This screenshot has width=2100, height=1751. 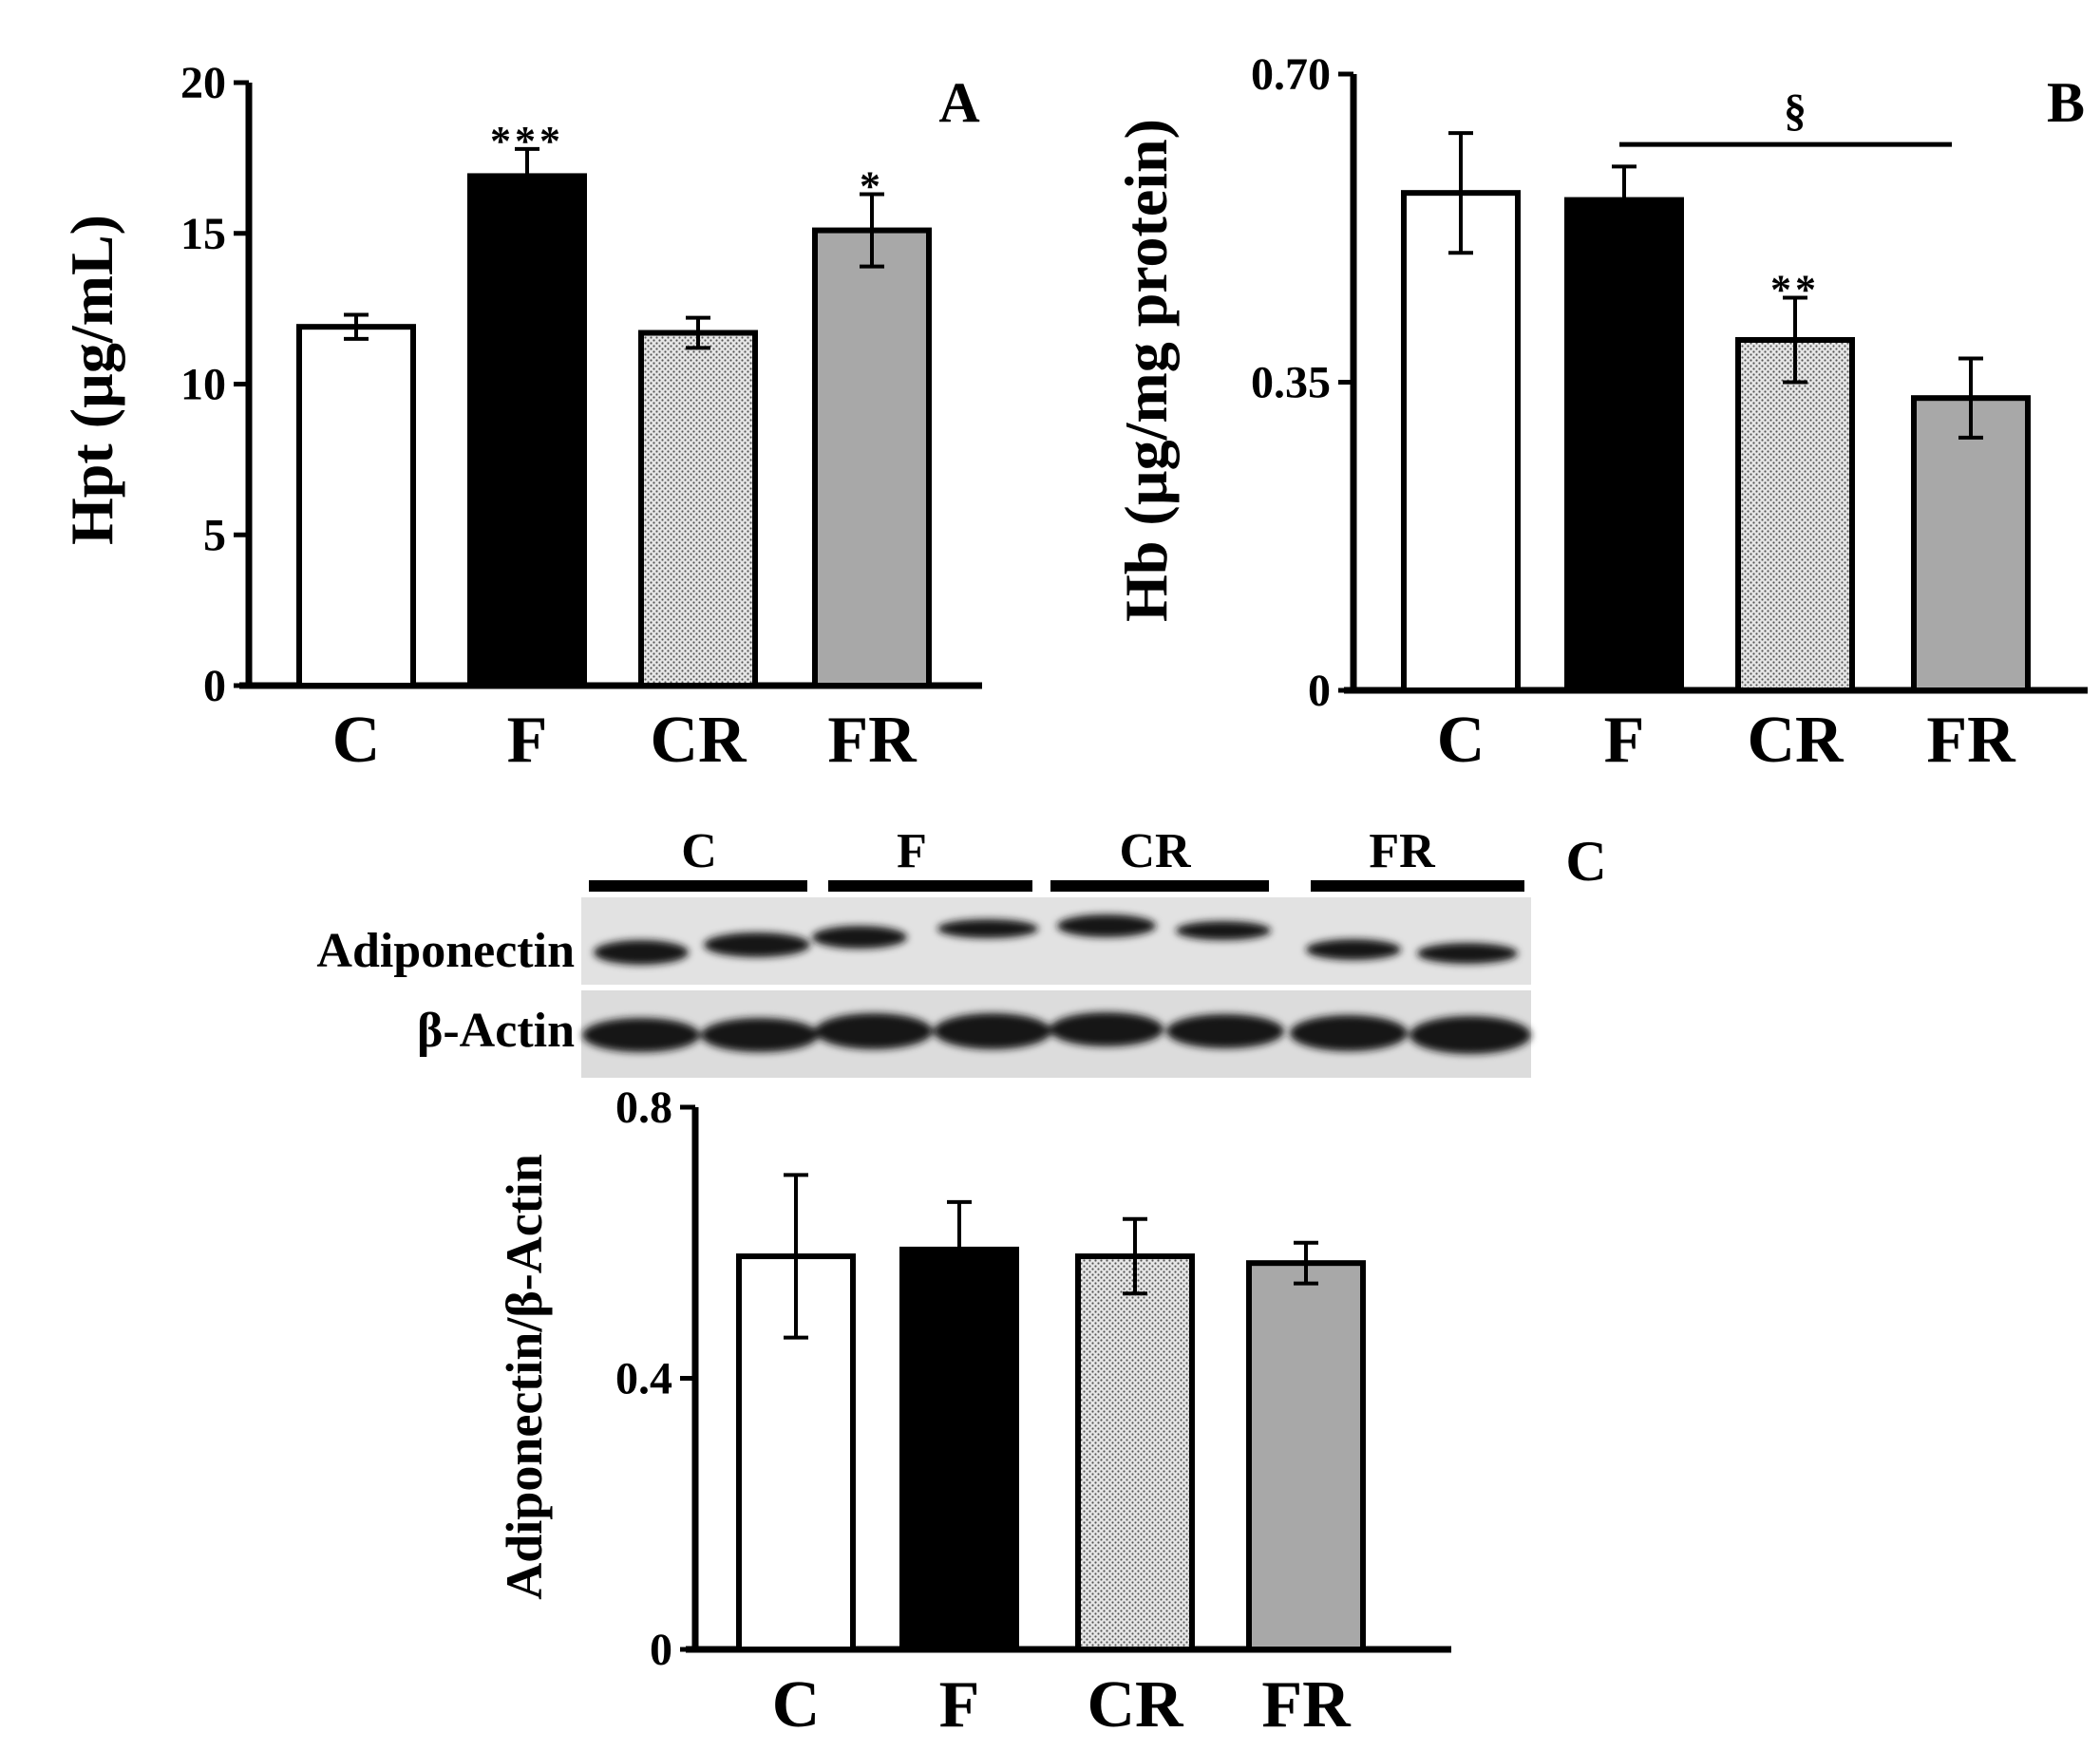 I want to click on panel-c-category-label-f: F, so click(x=960, y=1705).